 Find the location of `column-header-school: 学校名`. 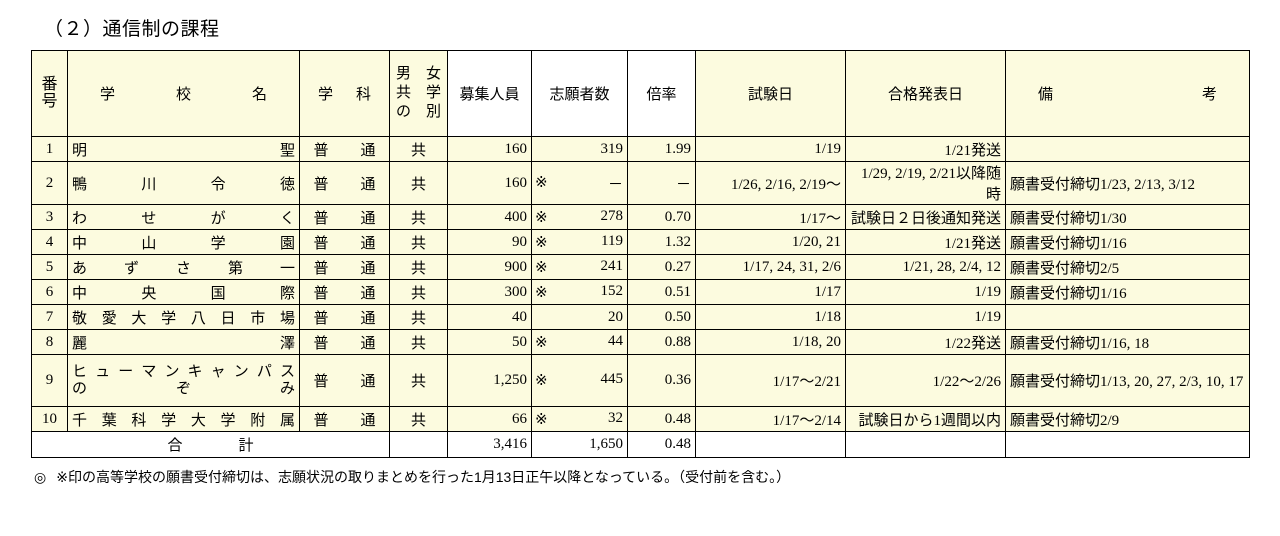

column-header-school: 学校名 is located at coordinates (183, 93).